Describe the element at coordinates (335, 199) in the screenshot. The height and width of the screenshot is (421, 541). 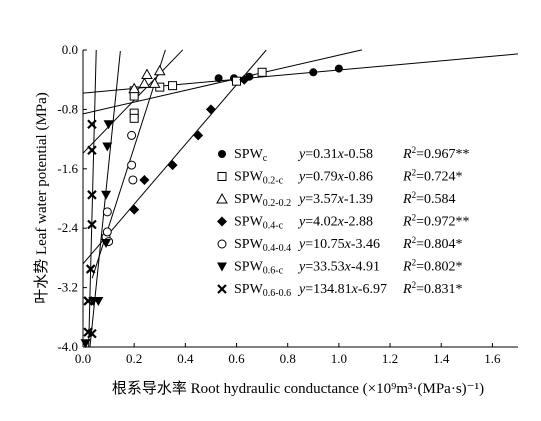
I see `legend-equation: y=3.57x-1.39` at that location.